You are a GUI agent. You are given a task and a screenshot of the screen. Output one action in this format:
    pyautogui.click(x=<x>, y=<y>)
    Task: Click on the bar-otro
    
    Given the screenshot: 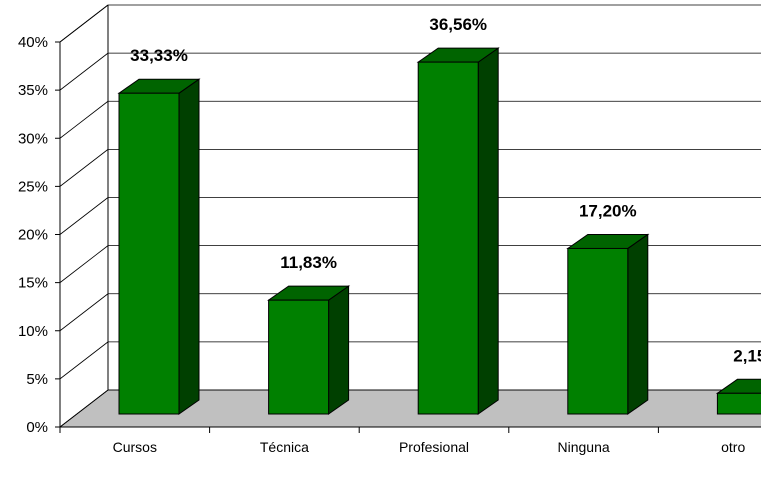 What is the action you would take?
    pyautogui.click(x=738, y=396)
    